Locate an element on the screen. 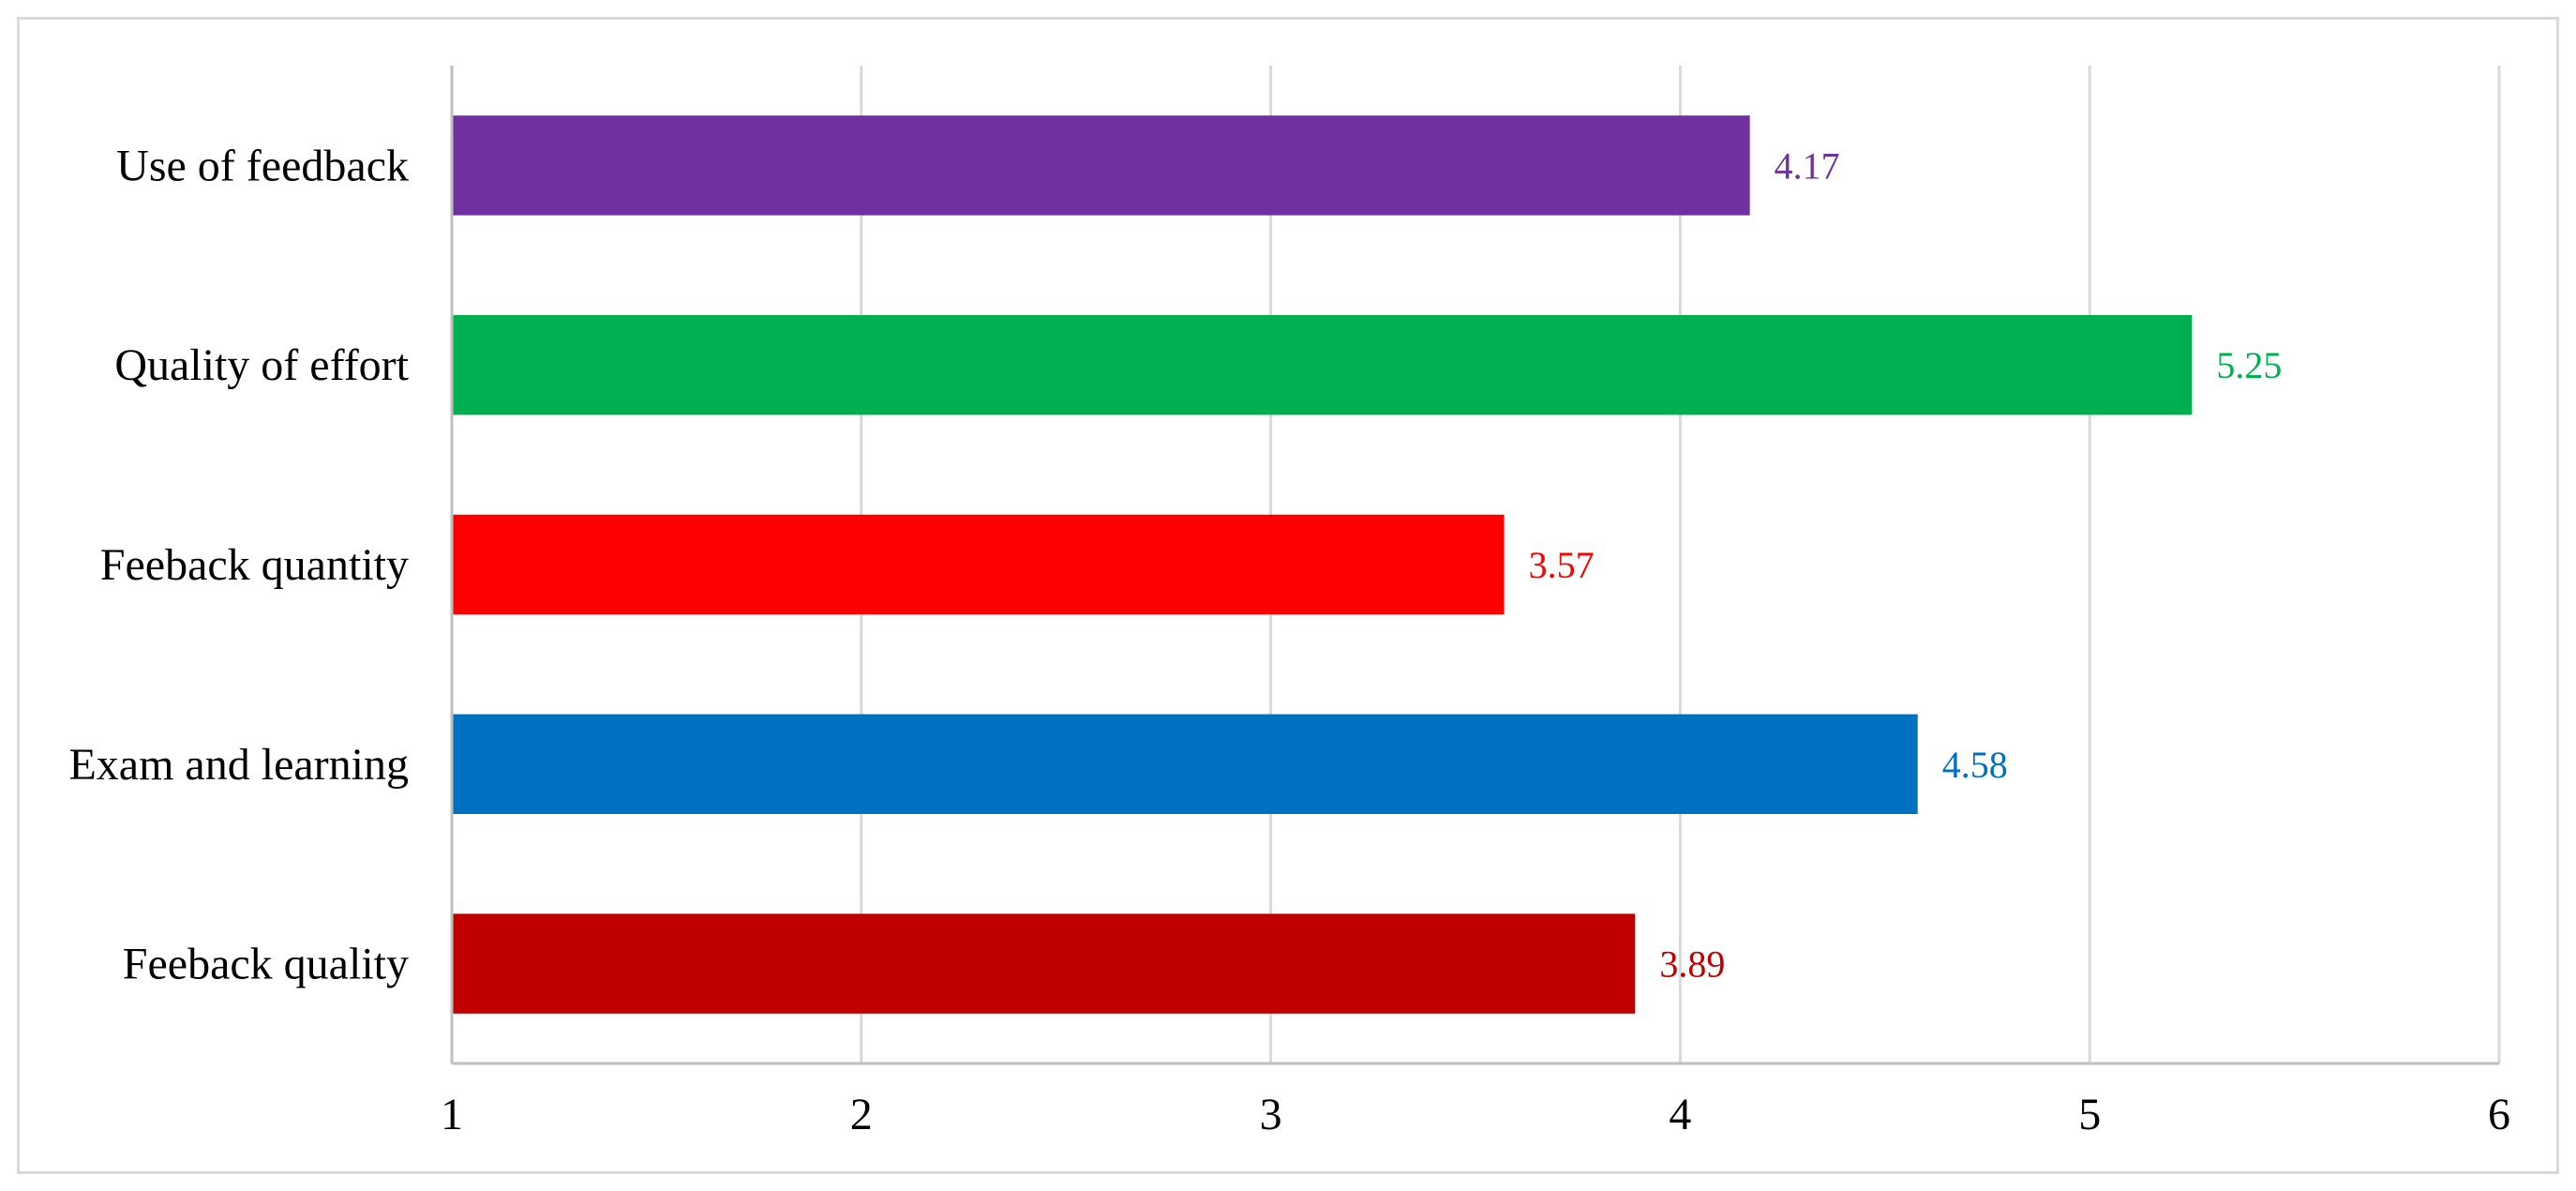  category-label-2: Quality of effort is located at coordinates (261, 365).